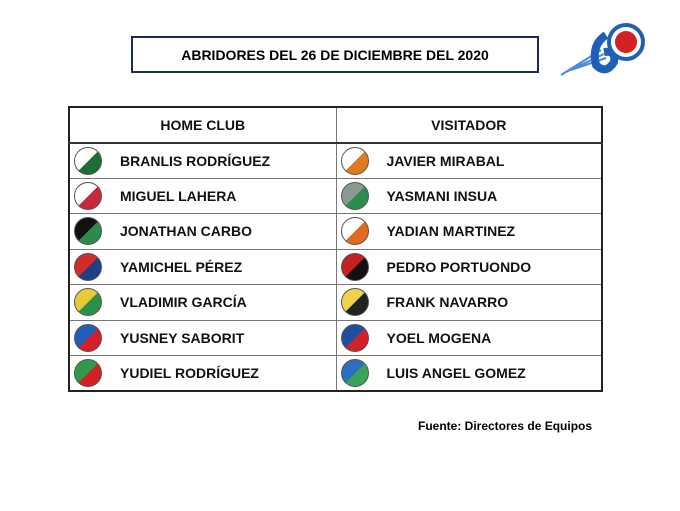 The image size is (680, 511). I want to click on home-cell: YUDIEL RODRÍGUEZ, so click(202, 373).